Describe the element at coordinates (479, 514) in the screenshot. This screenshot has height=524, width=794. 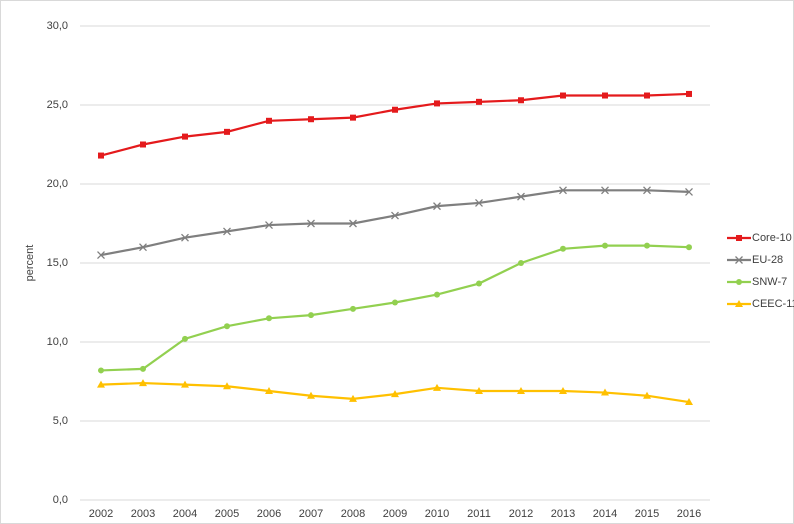
I see `x-tick-label: 2011` at that location.